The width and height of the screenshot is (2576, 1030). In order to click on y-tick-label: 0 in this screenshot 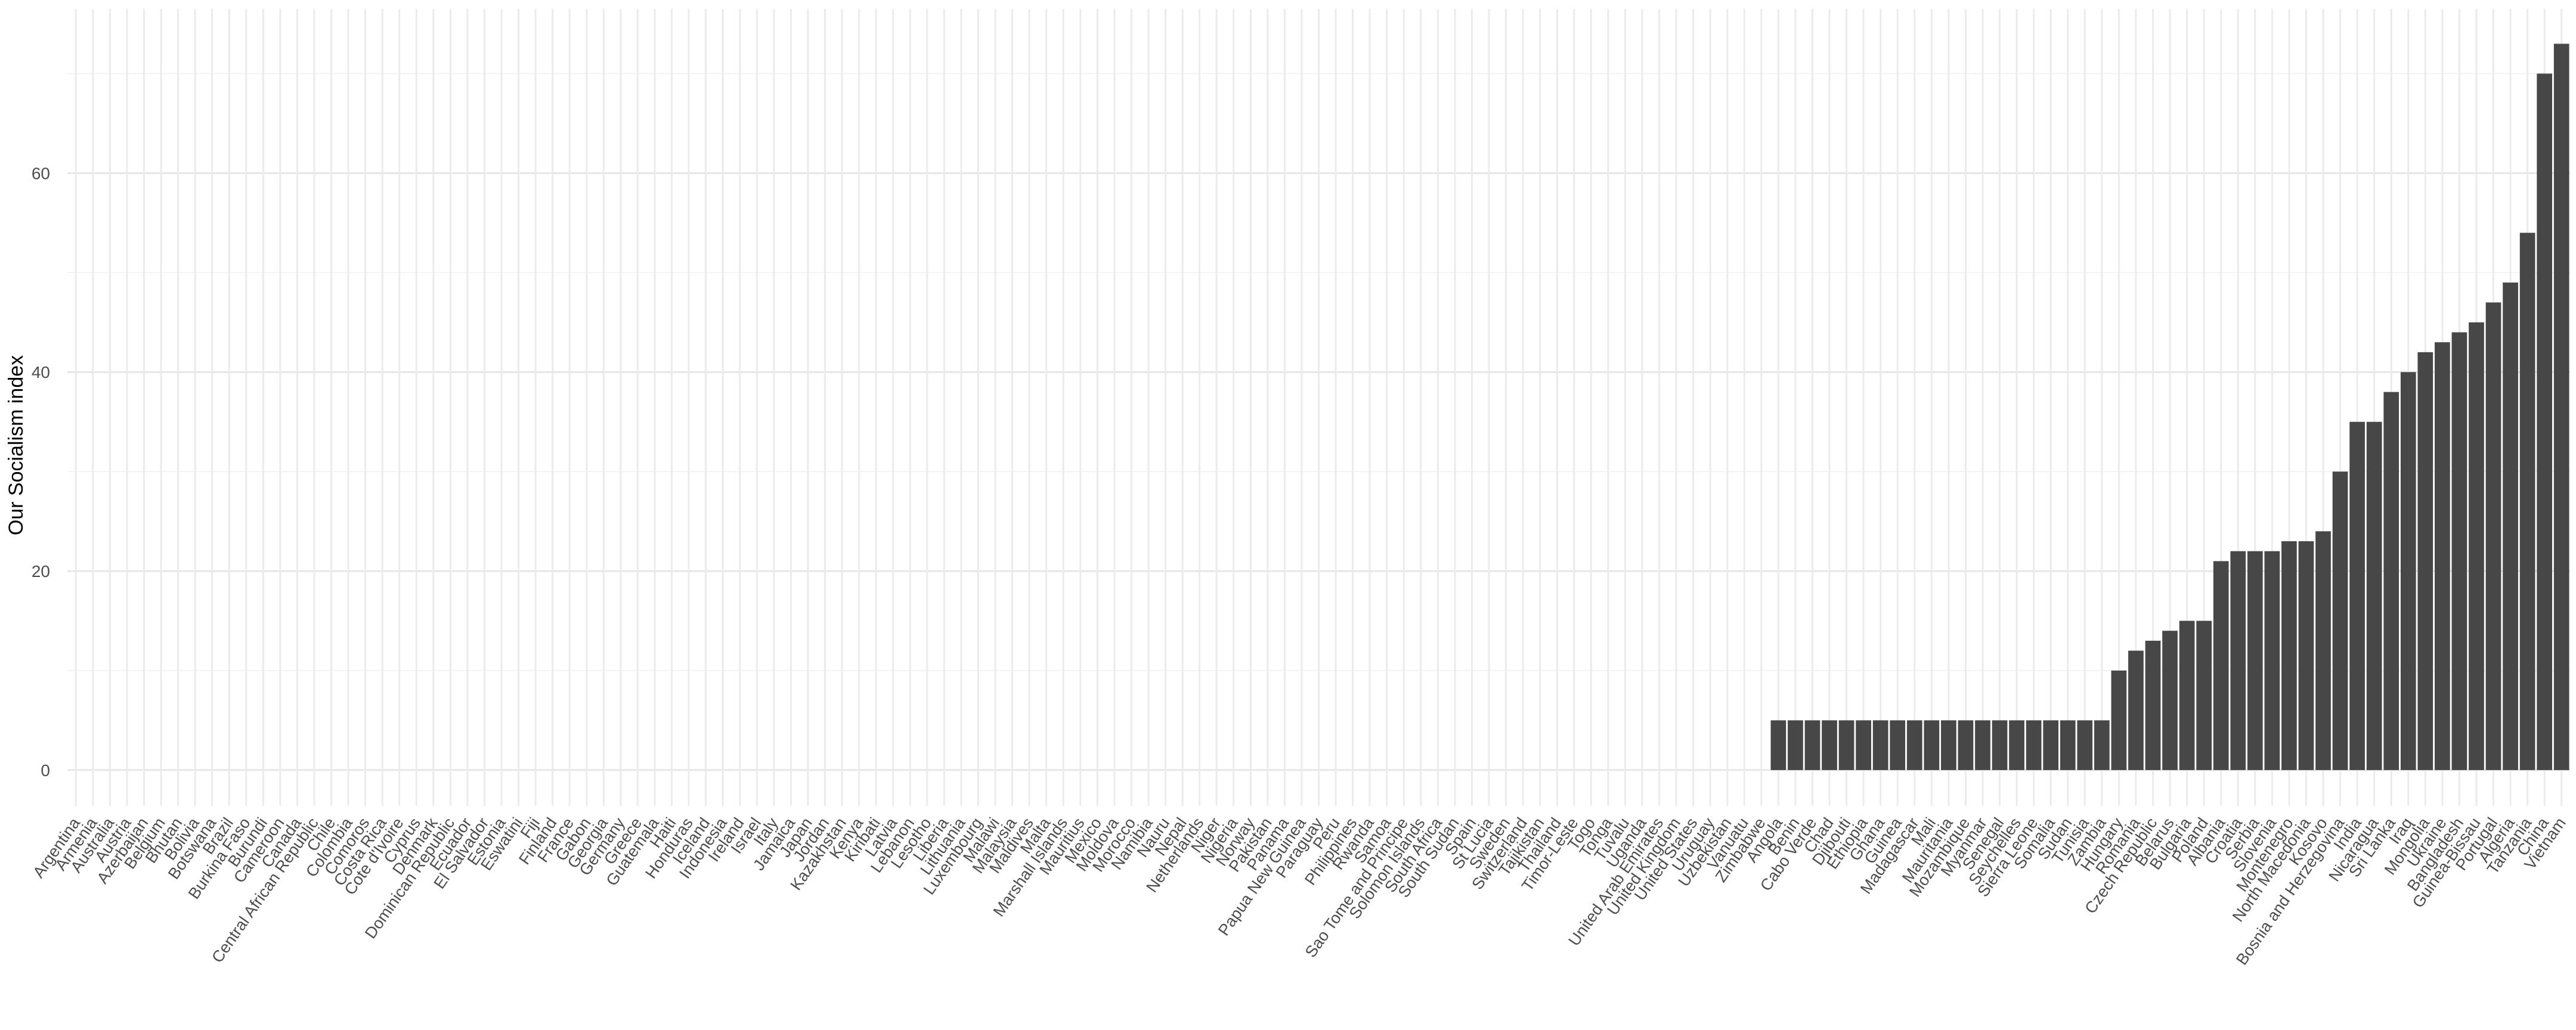, I will do `click(45, 770)`.